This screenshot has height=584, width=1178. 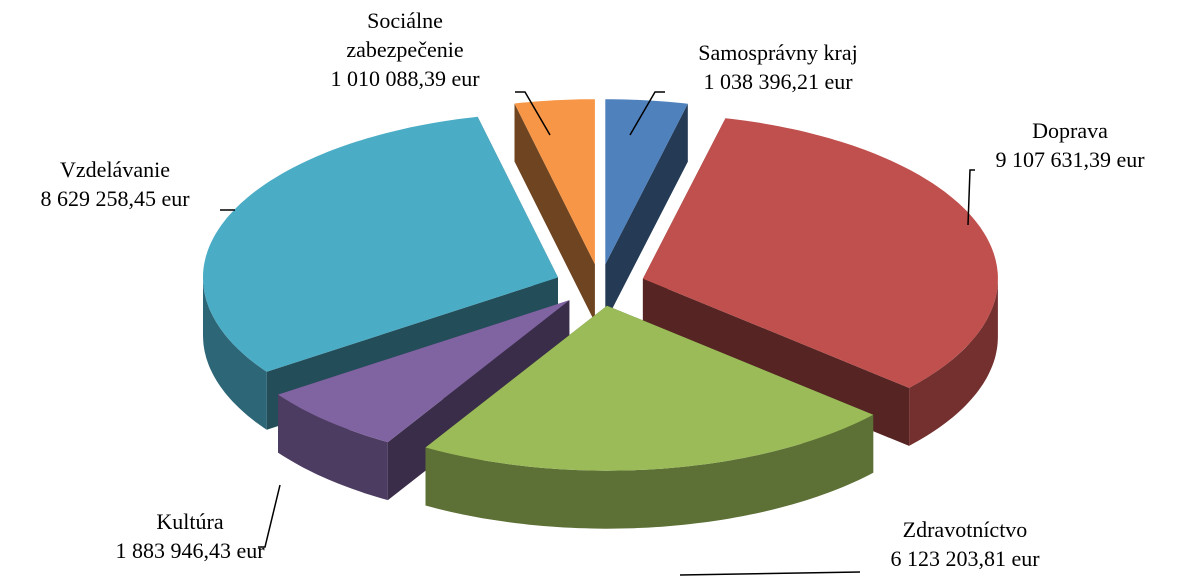 What do you see at coordinates (965, 544) in the screenshot?
I see `slice-label: Zdravotníctvo 6 123 203,81 eur` at bounding box center [965, 544].